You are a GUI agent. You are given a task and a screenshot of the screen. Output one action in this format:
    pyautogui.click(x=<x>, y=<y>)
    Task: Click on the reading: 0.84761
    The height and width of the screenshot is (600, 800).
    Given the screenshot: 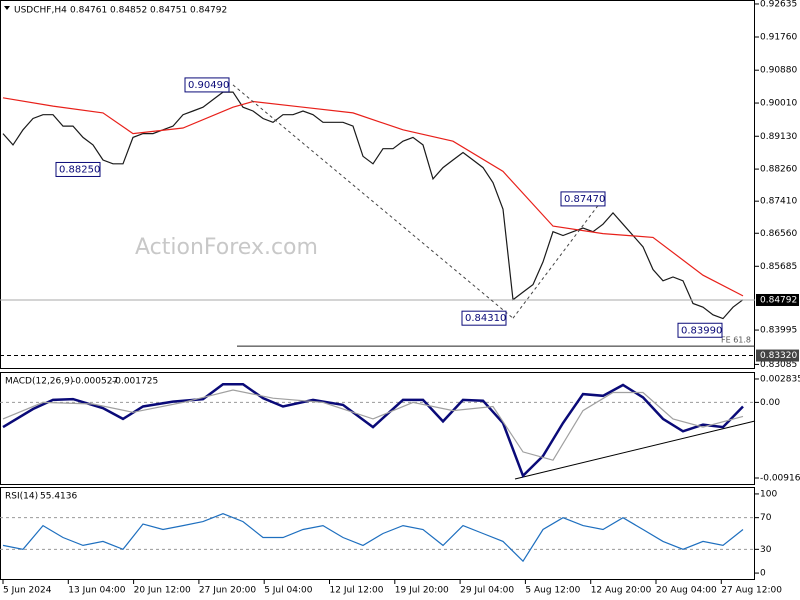 What is the action you would take?
    pyautogui.click(x=88, y=11)
    